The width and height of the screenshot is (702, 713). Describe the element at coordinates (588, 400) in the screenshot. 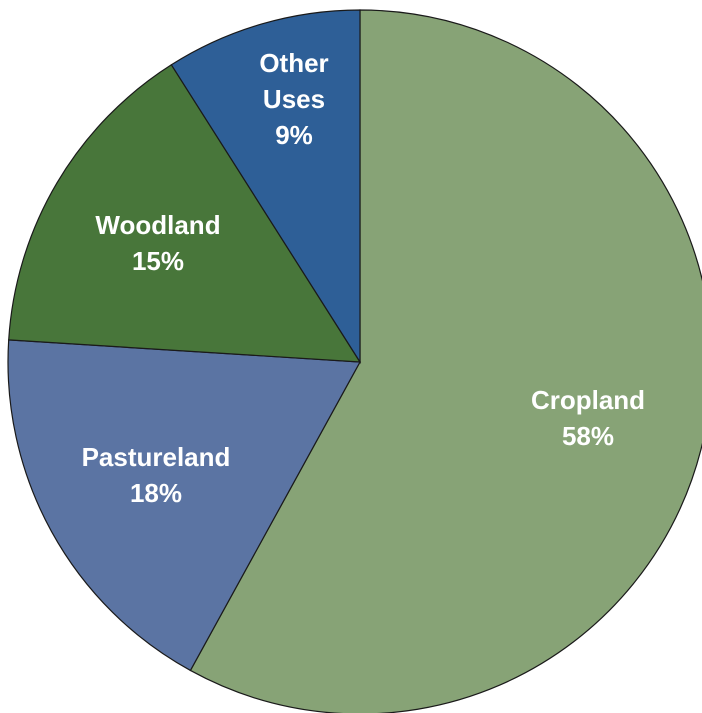

I see `name-label-cropland: Cropland` at that location.